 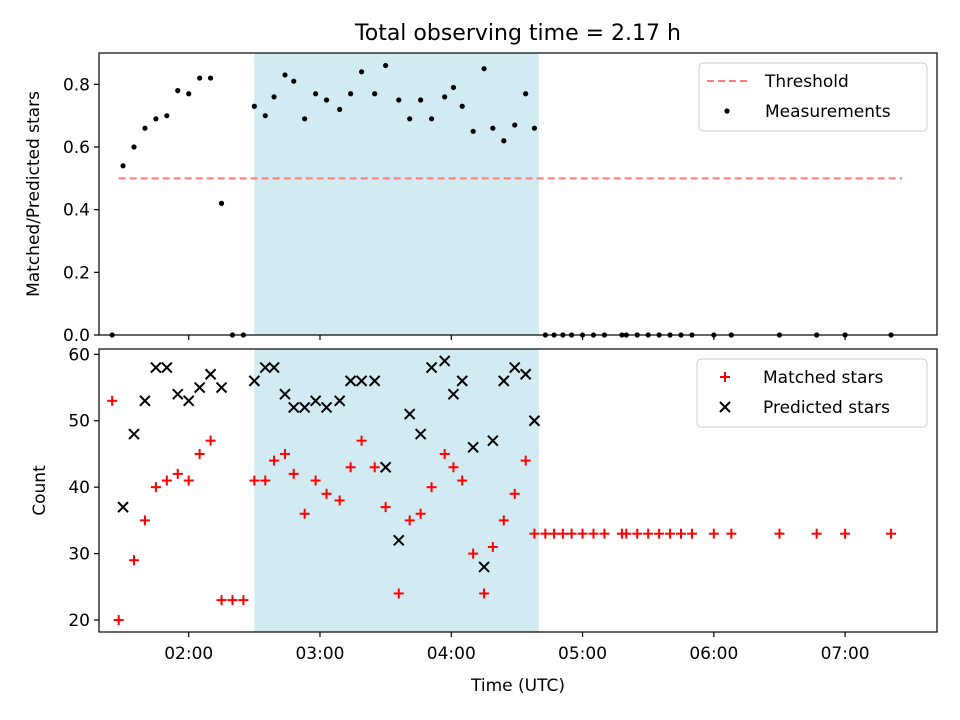 What do you see at coordinates (582, 654) in the screenshot?
I see `x-tick-label: 05:00` at bounding box center [582, 654].